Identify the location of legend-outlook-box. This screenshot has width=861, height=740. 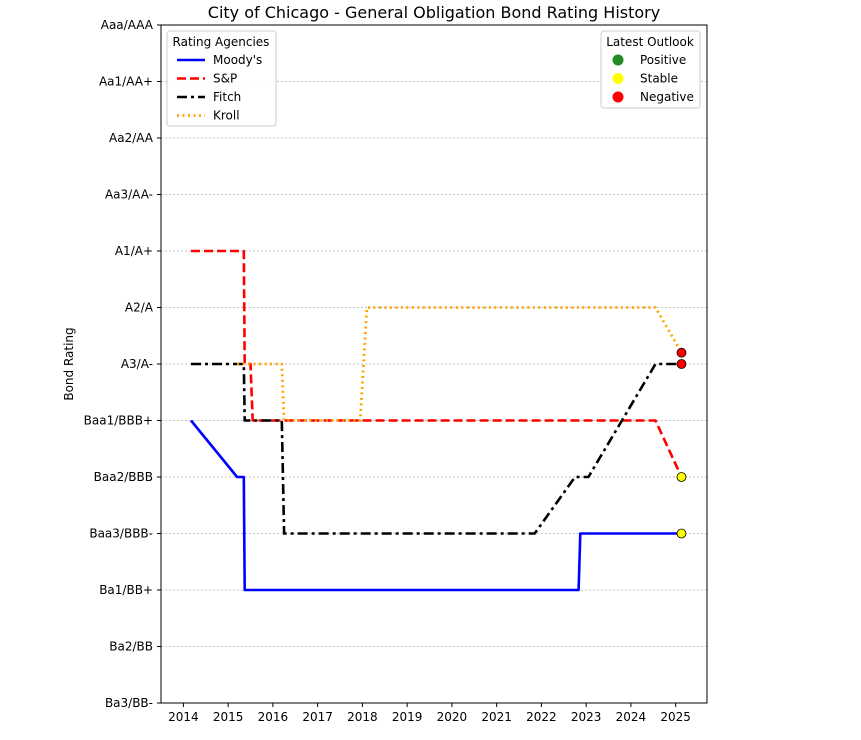
(650, 69).